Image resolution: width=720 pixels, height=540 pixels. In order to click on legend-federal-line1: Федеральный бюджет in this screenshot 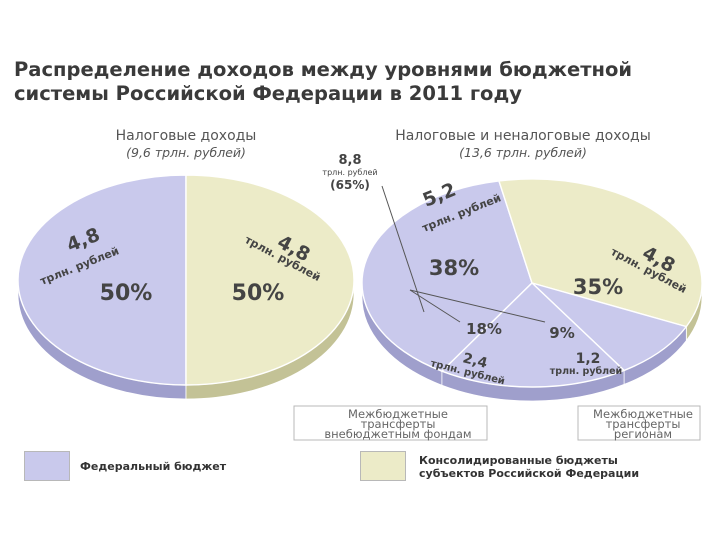, I will do `click(153, 466)`.